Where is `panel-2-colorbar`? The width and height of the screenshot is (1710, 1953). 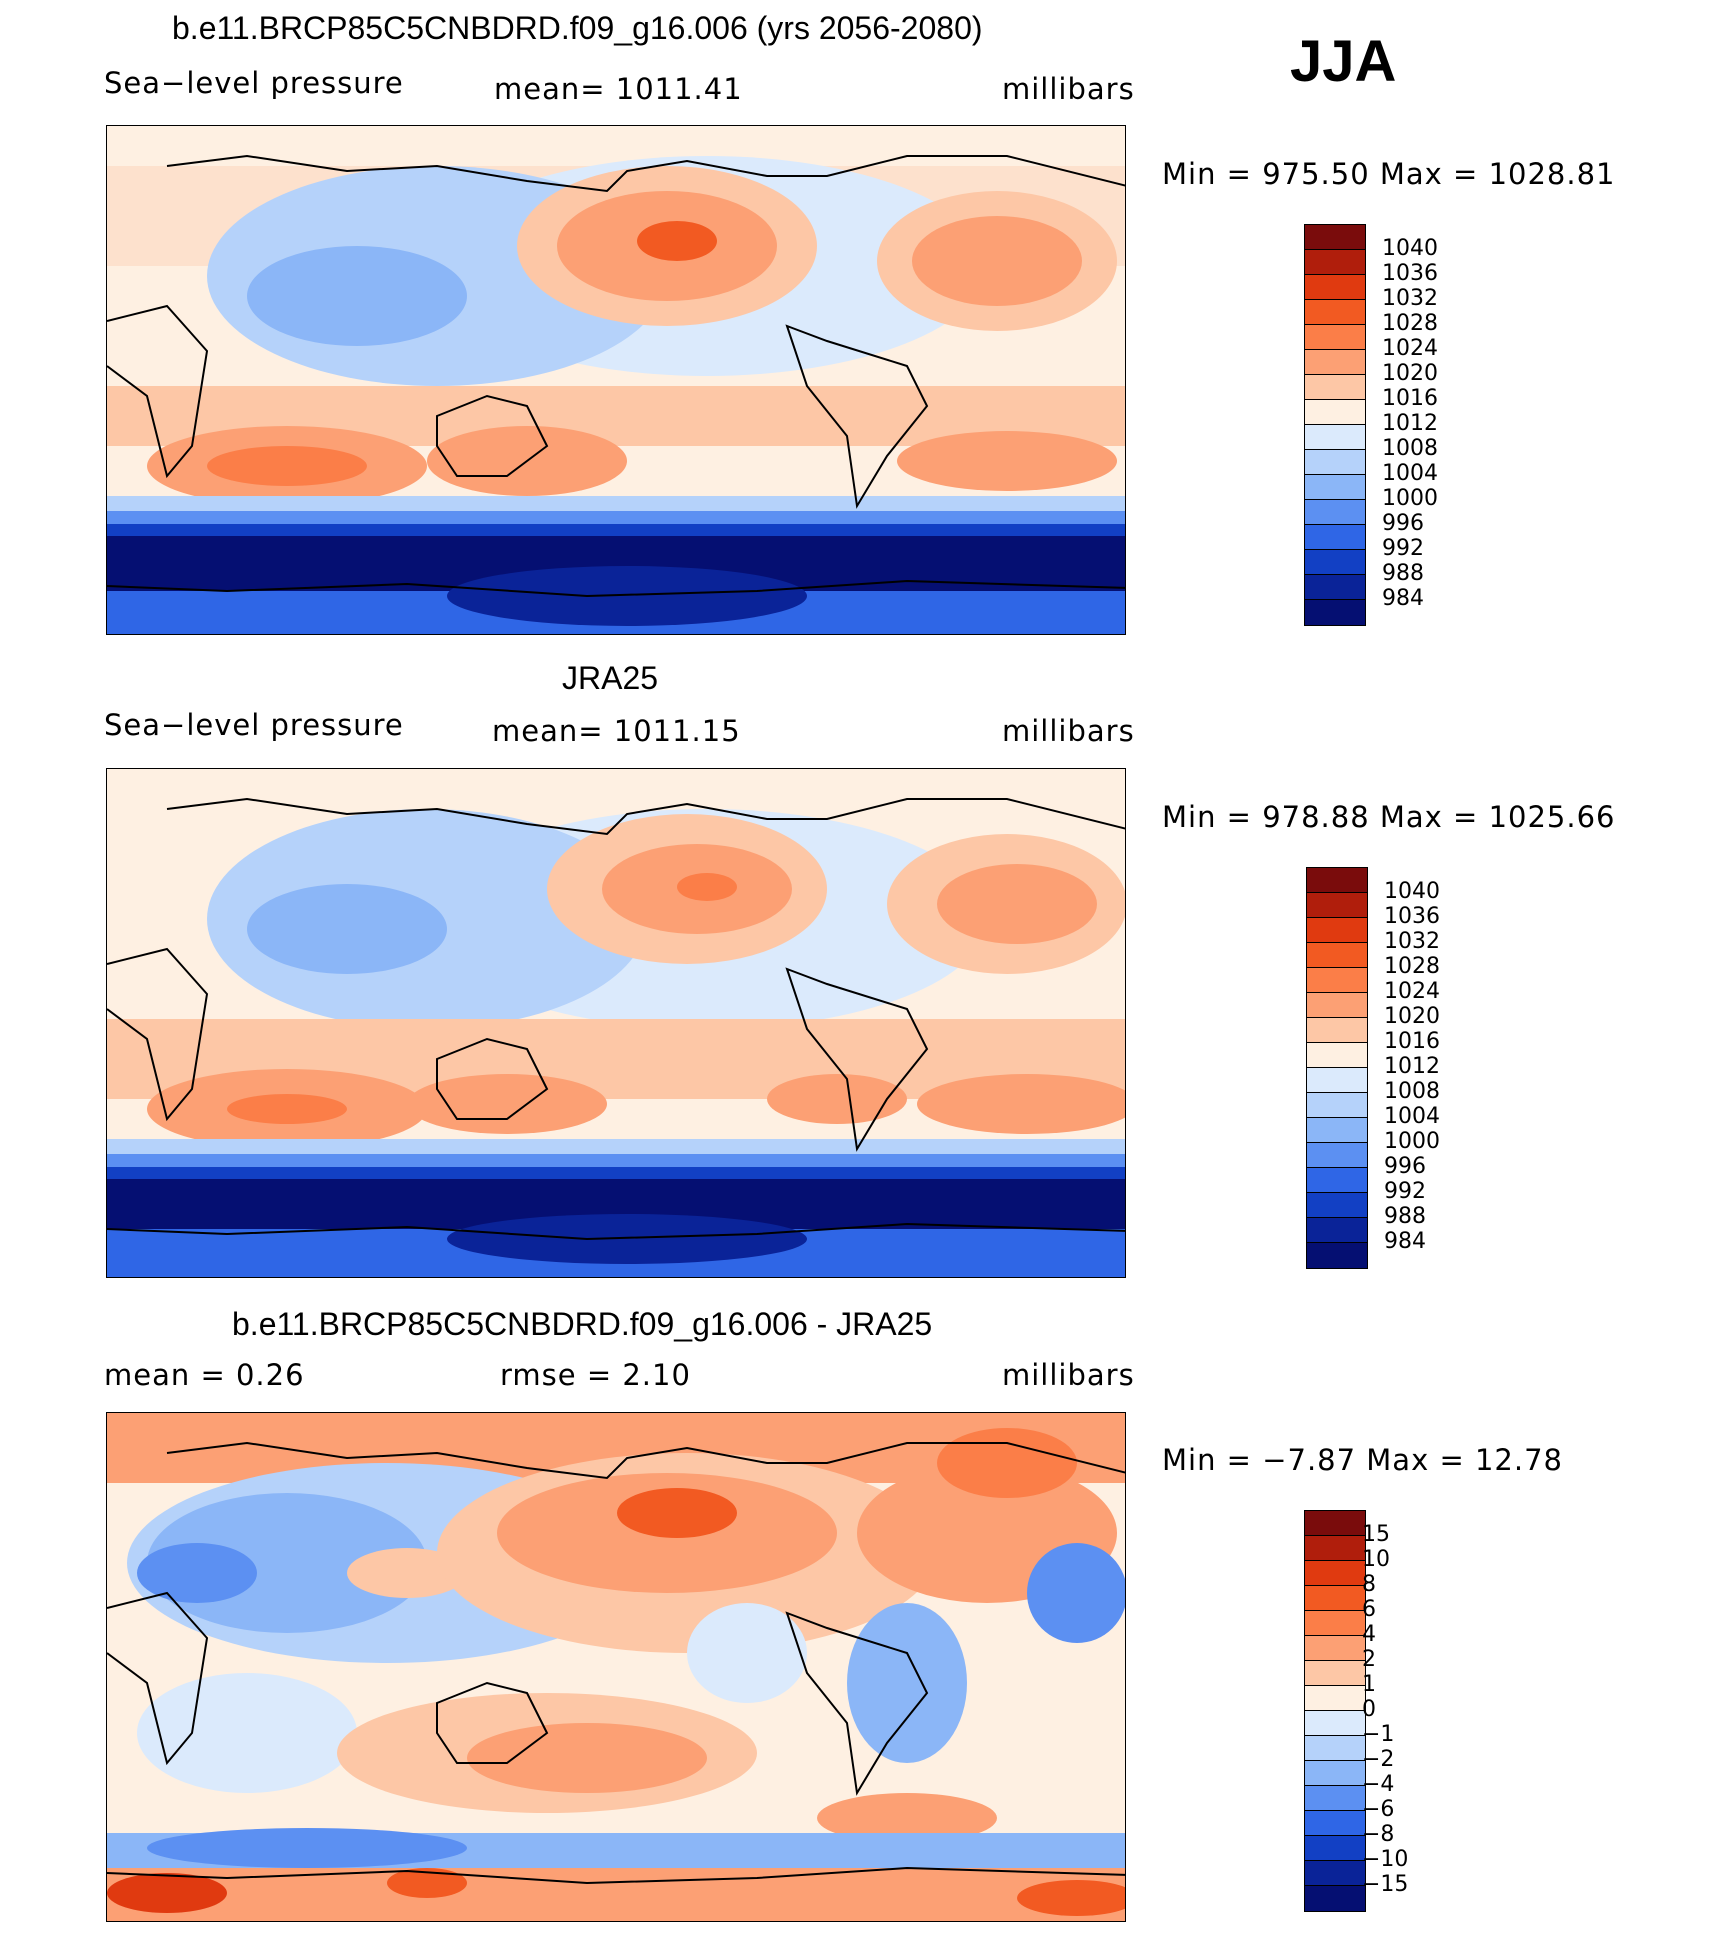
panel-2-colorbar is located at coordinates (1337, 1068).